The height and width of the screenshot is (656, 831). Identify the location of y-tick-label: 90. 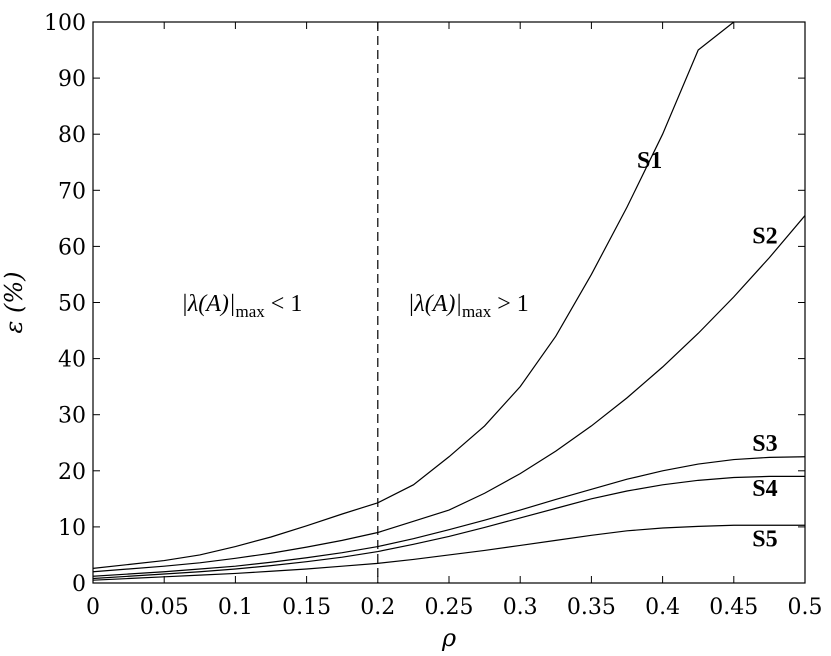
(72, 79).